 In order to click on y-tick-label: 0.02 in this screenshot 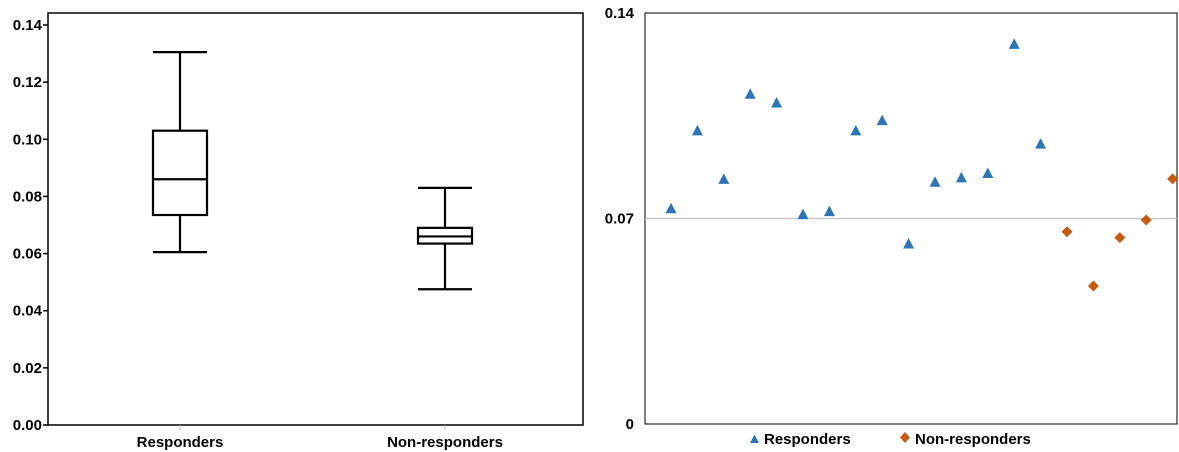, I will do `click(27, 368)`.